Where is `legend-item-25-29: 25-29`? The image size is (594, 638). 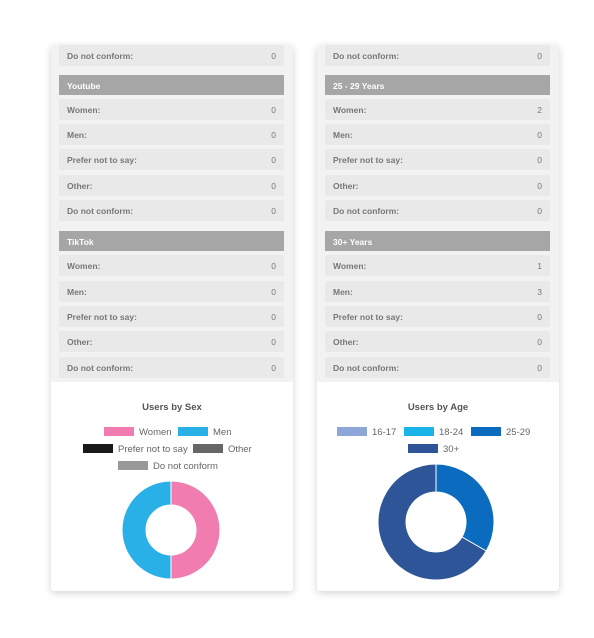 legend-item-25-29: 25-29 is located at coordinates (500, 432).